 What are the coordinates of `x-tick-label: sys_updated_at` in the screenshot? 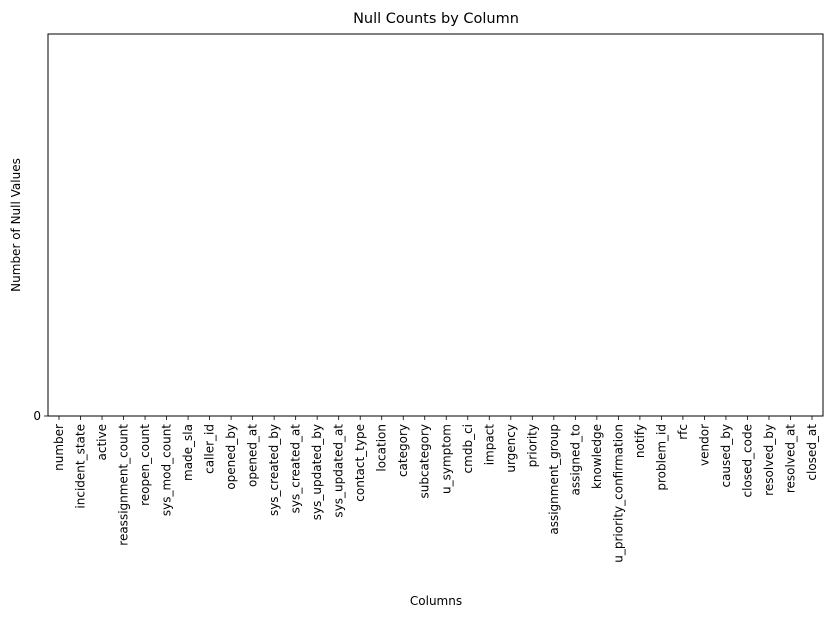 It's located at (339, 471).